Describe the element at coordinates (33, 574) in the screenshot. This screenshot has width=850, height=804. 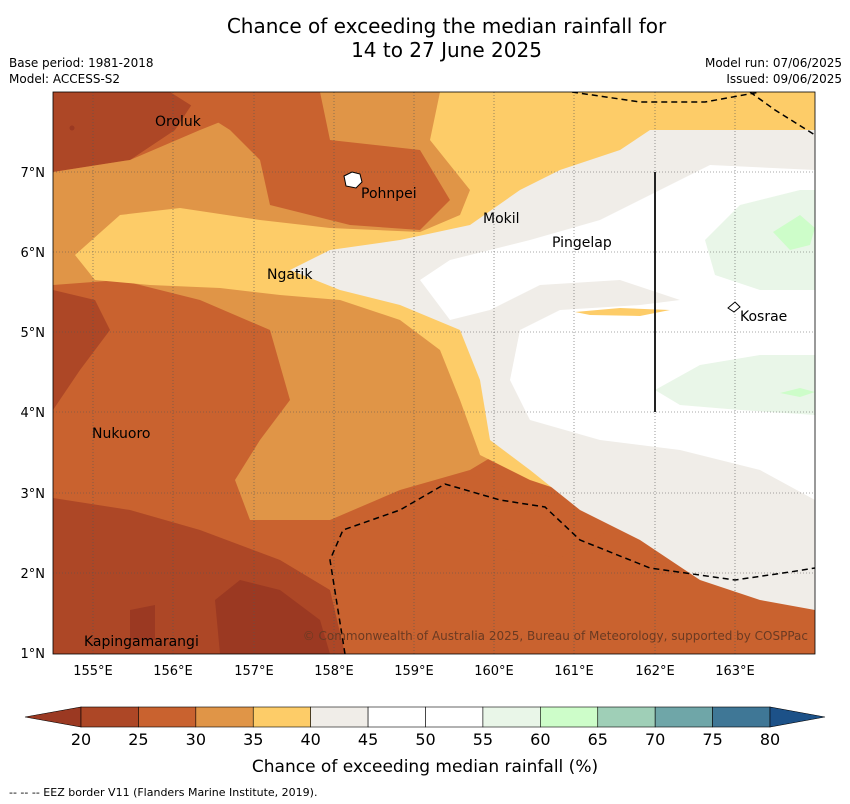
I see `lat-tick: 2°N` at that location.